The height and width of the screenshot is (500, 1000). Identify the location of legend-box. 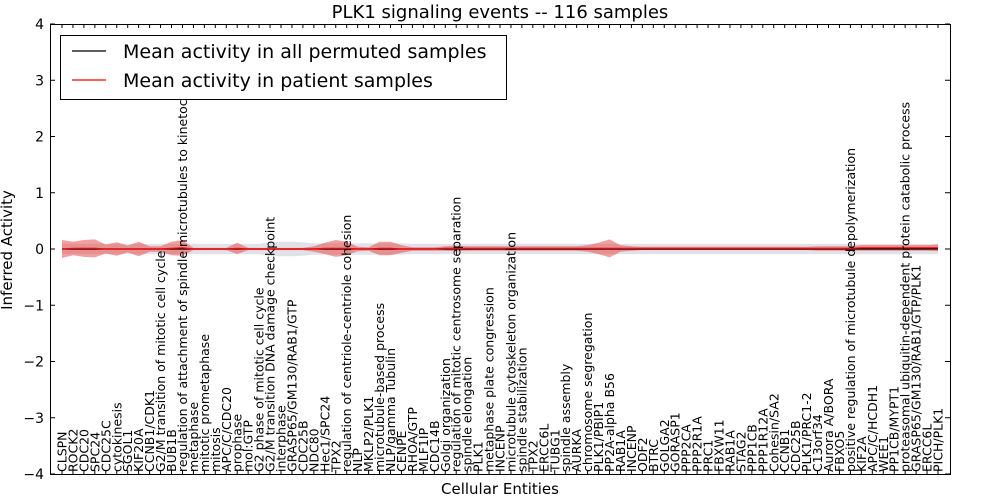
(283, 67).